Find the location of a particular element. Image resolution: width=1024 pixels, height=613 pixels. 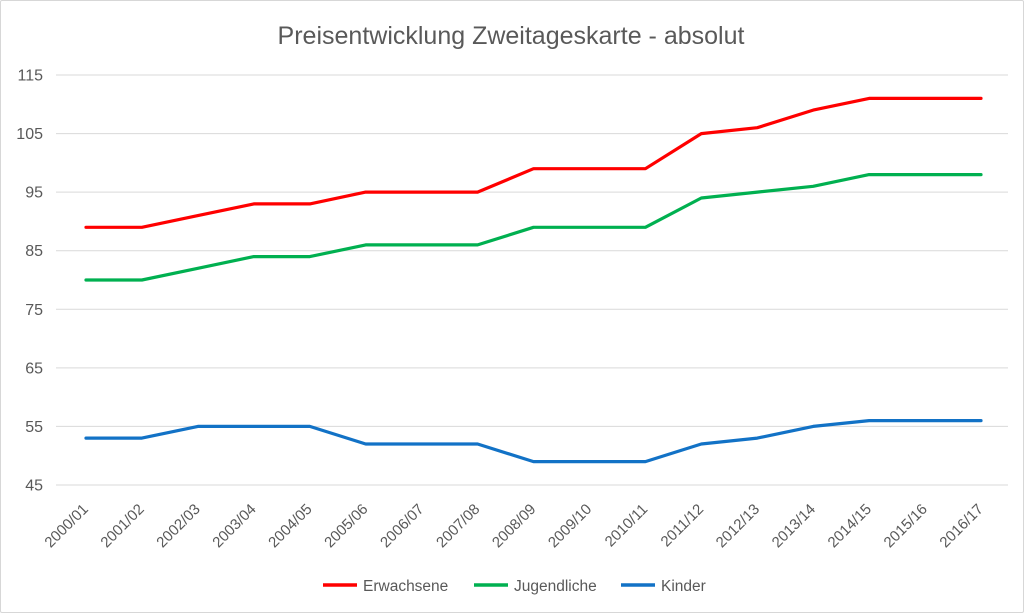

x-axis-label: 2014/15 is located at coordinates (850, 526).